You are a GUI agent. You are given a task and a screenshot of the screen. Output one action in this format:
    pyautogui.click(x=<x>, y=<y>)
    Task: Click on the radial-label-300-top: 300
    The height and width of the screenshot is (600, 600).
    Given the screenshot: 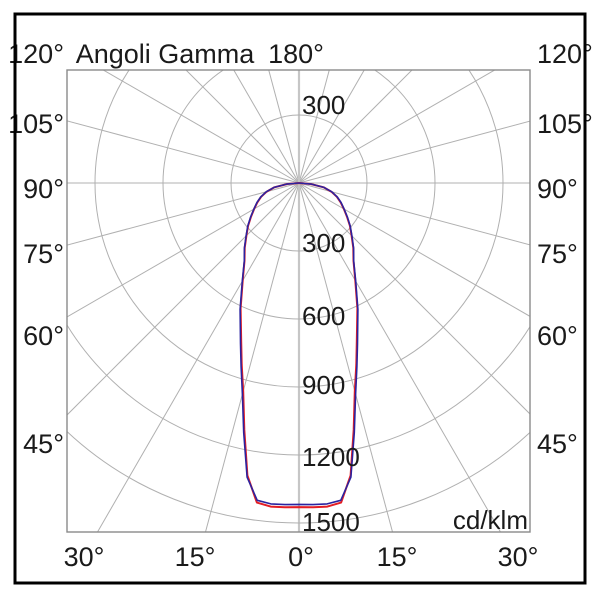 What is the action you would take?
    pyautogui.click(x=323, y=105)
    